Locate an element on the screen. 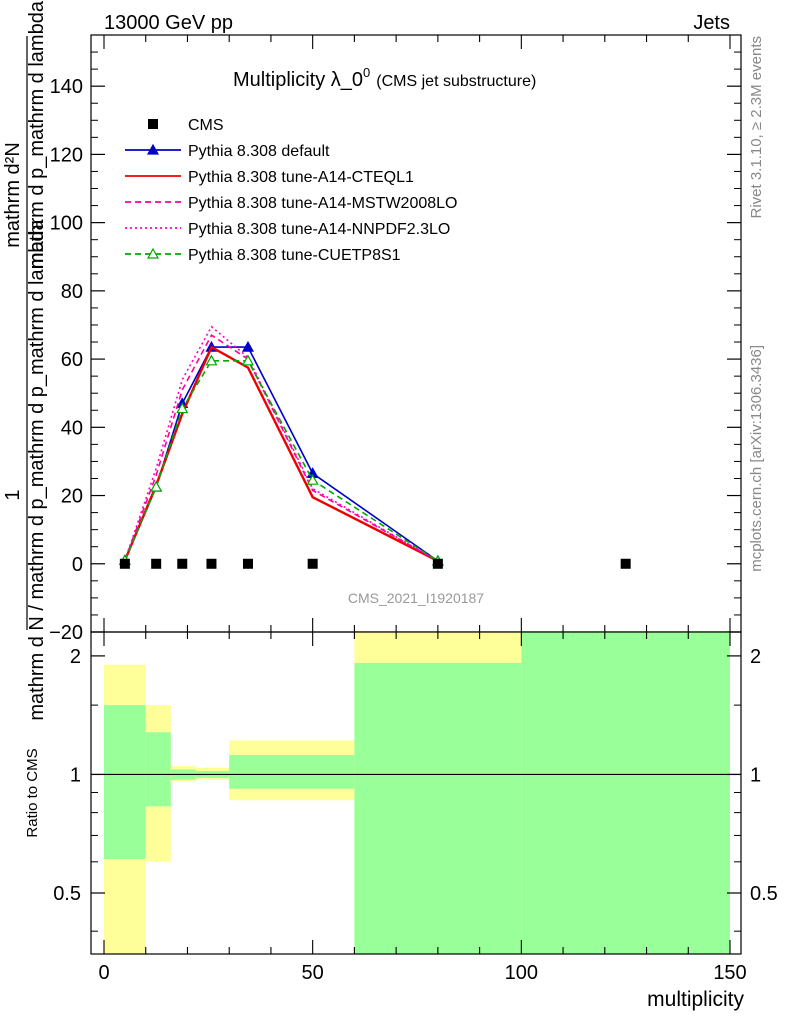 The image size is (786, 1024). y-tick-label: 100 is located at coordinates (66, 224).